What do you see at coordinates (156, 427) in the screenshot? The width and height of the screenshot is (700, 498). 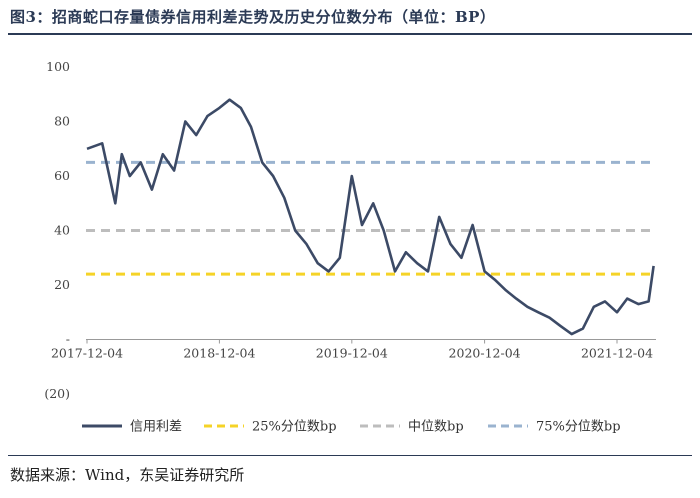 I see `legend-label: 信用利差` at bounding box center [156, 427].